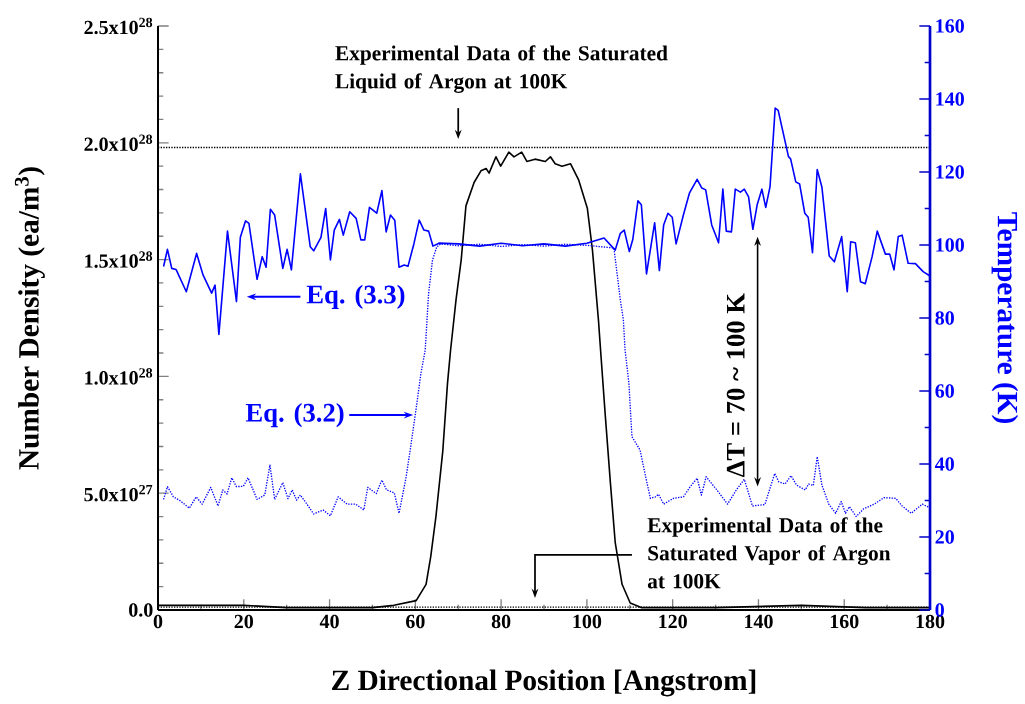  Describe the element at coordinates (544, 683) in the screenshot. I see `x-axis-title: Z Directional Position [Angstrom]` at that location.